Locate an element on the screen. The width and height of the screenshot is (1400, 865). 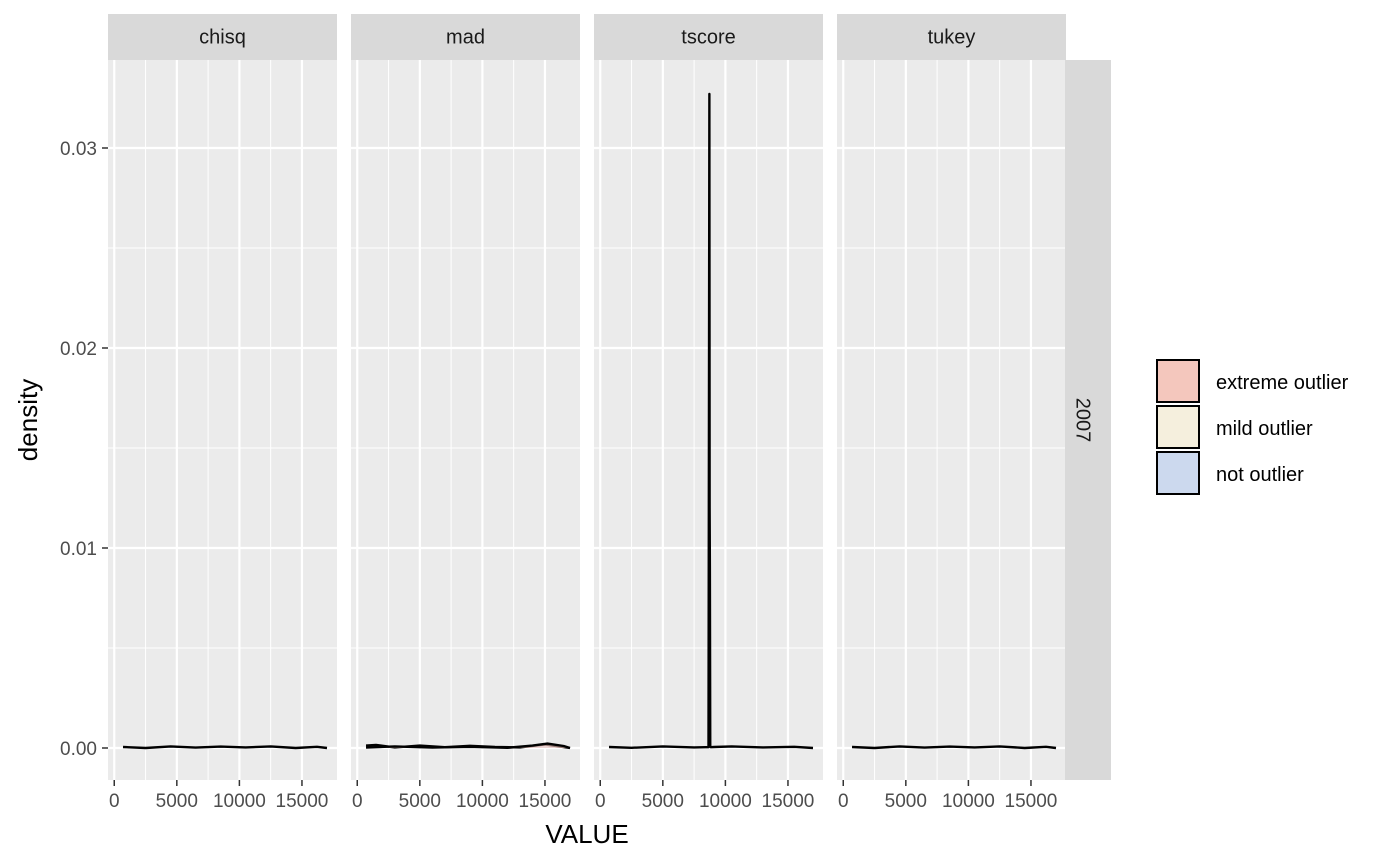
panel-strip-label: mad is located at coordinates (465, 37).